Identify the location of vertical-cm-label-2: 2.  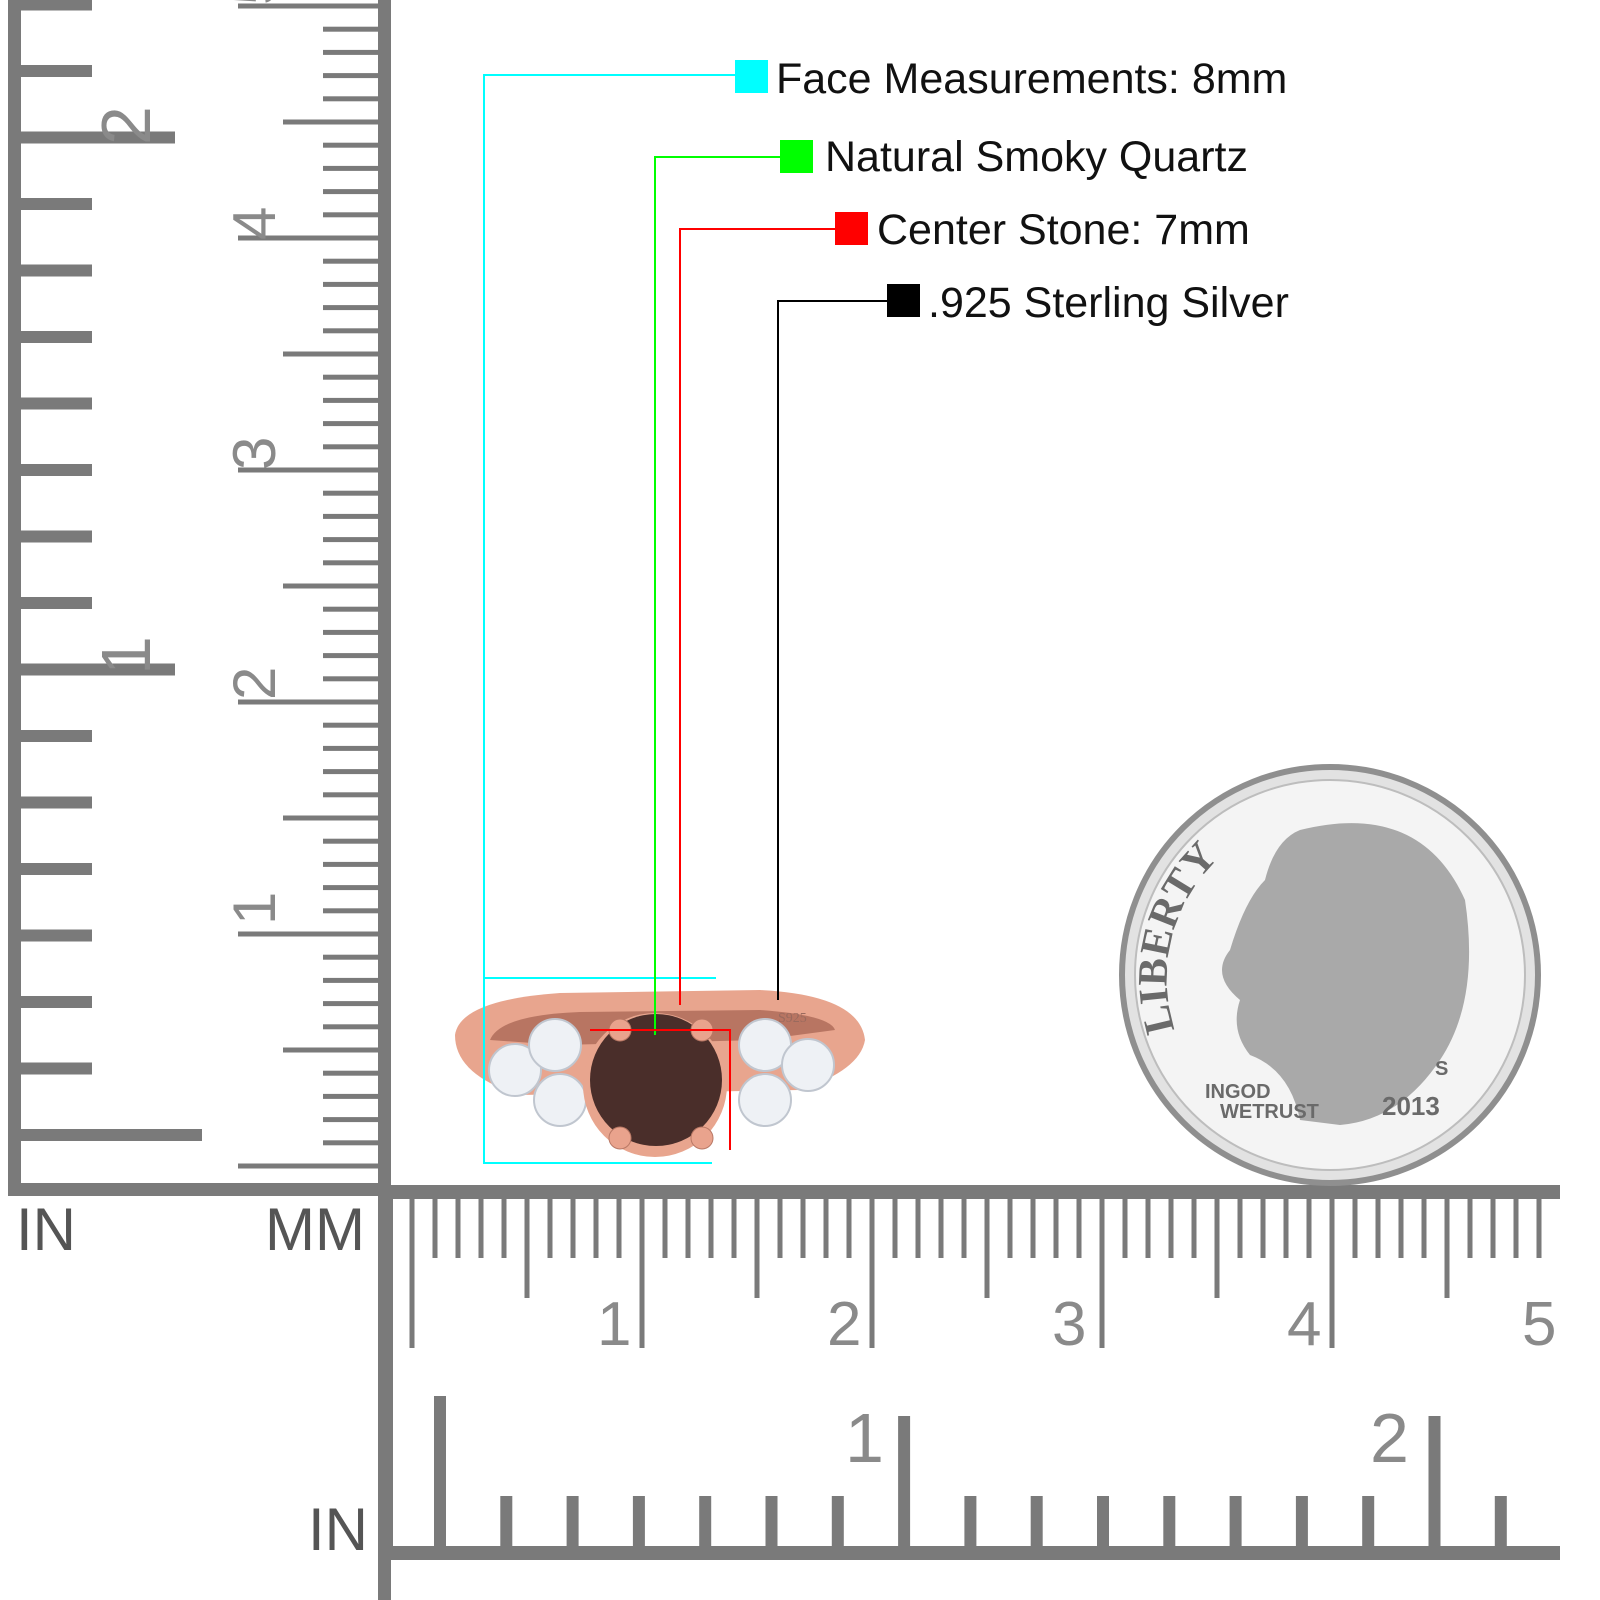
(254, 683).